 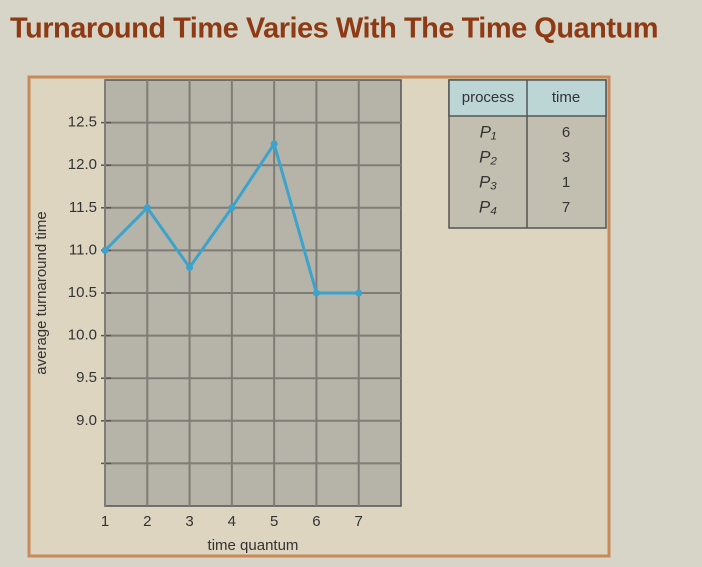 I want to click on x-tick-label: 5, so click(x=274, y=521).